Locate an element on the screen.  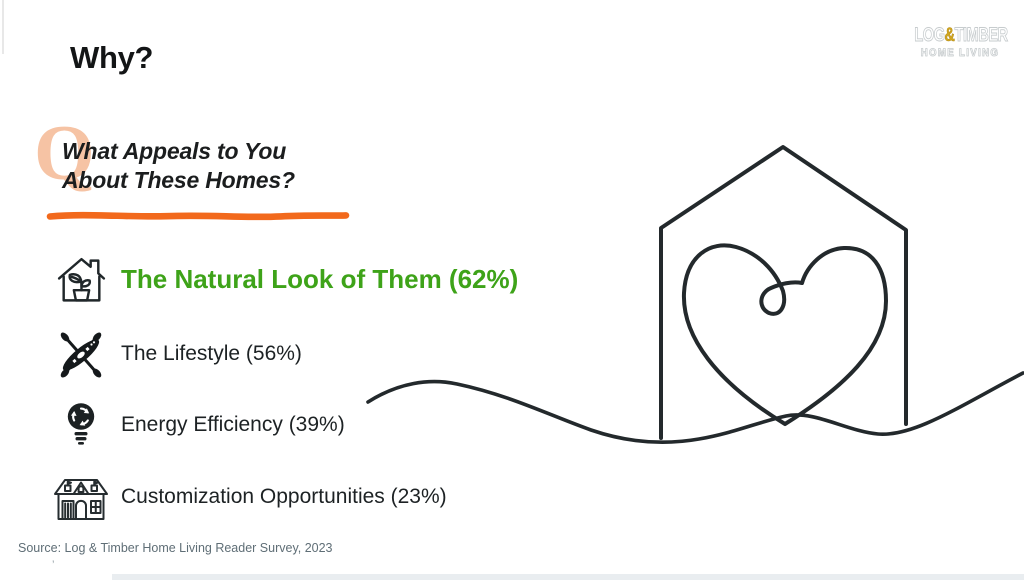
recycle-bulb-icon is located at coordinates (81, 425).